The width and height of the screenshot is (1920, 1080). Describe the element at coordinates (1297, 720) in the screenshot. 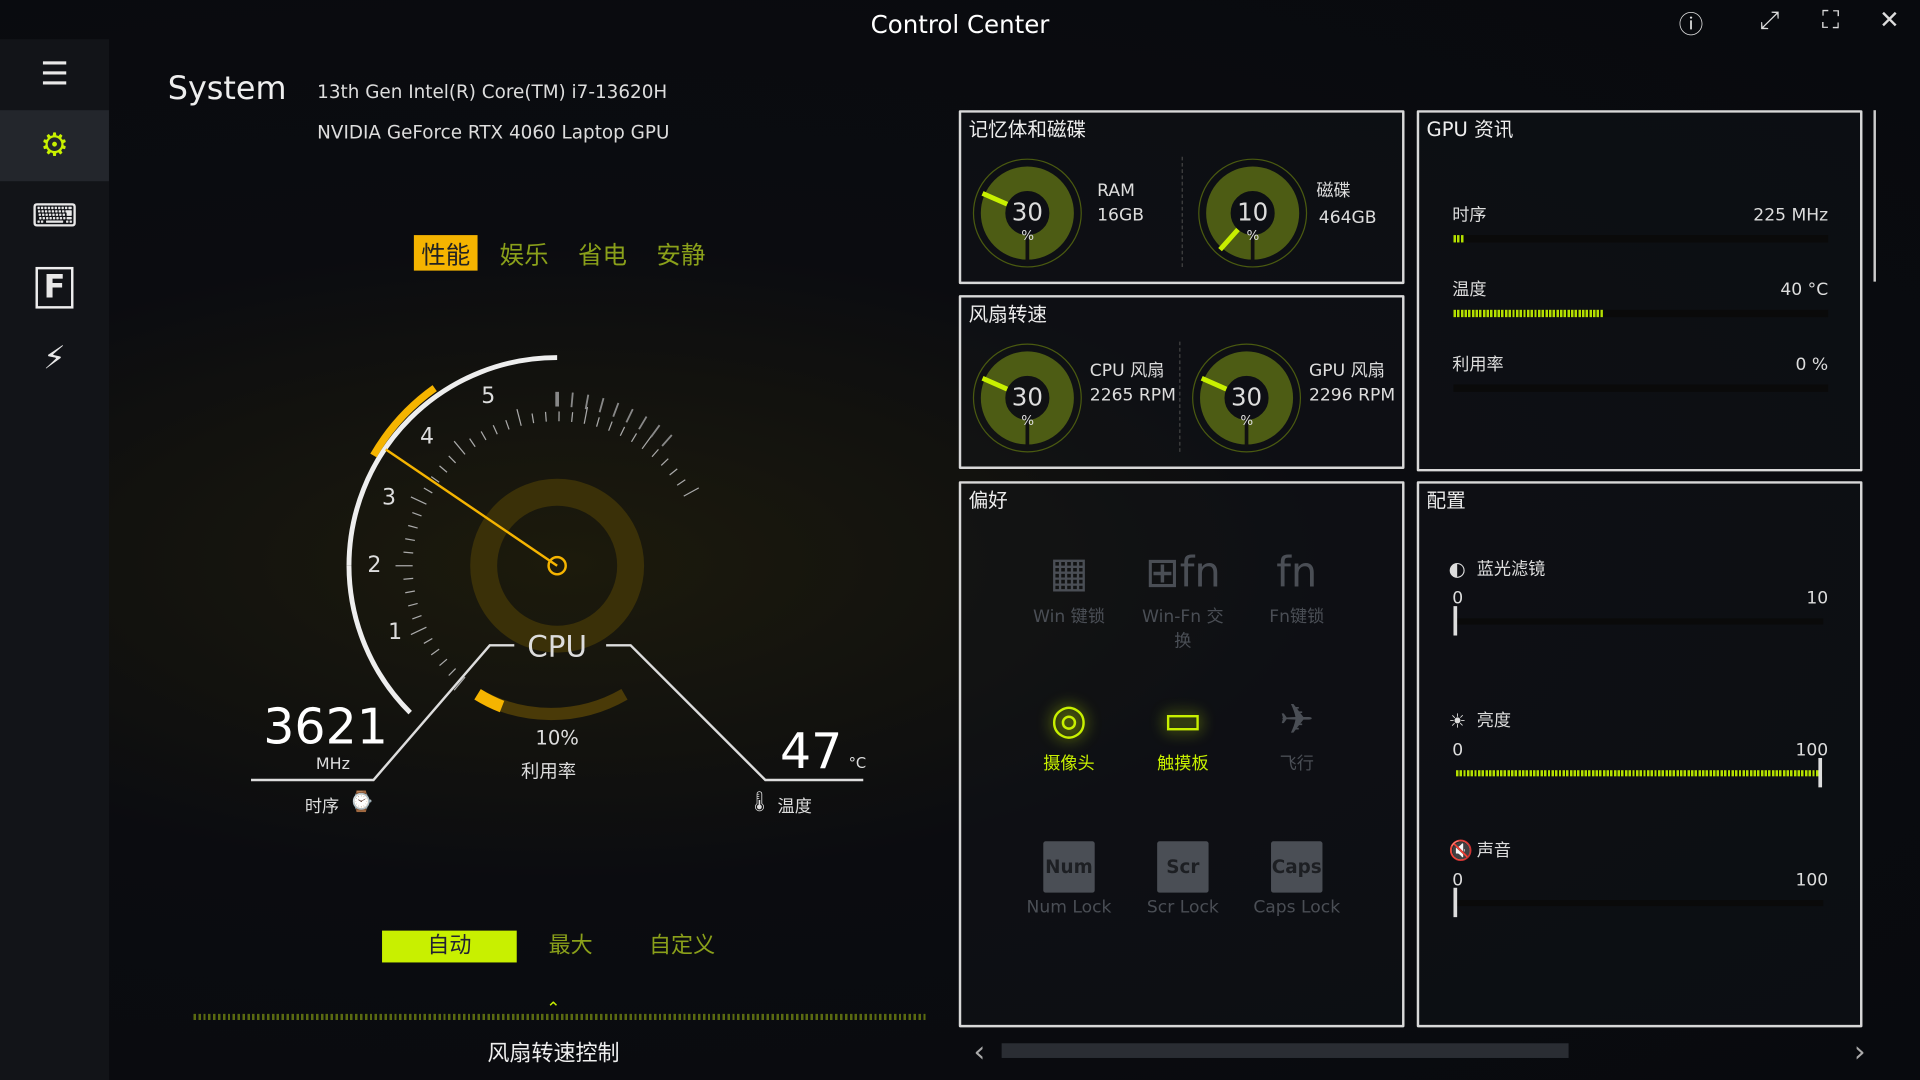

I see `airplane-icon: ✈` at that location.